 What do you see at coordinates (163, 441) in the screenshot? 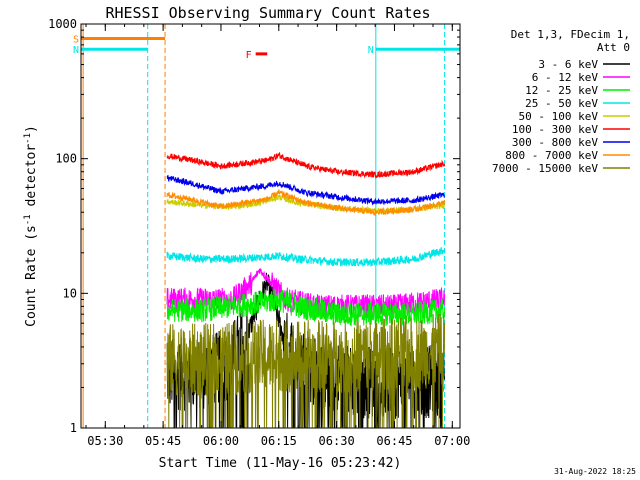
I see `x-tick-label: 05:45` at bounding box center [163, 441].